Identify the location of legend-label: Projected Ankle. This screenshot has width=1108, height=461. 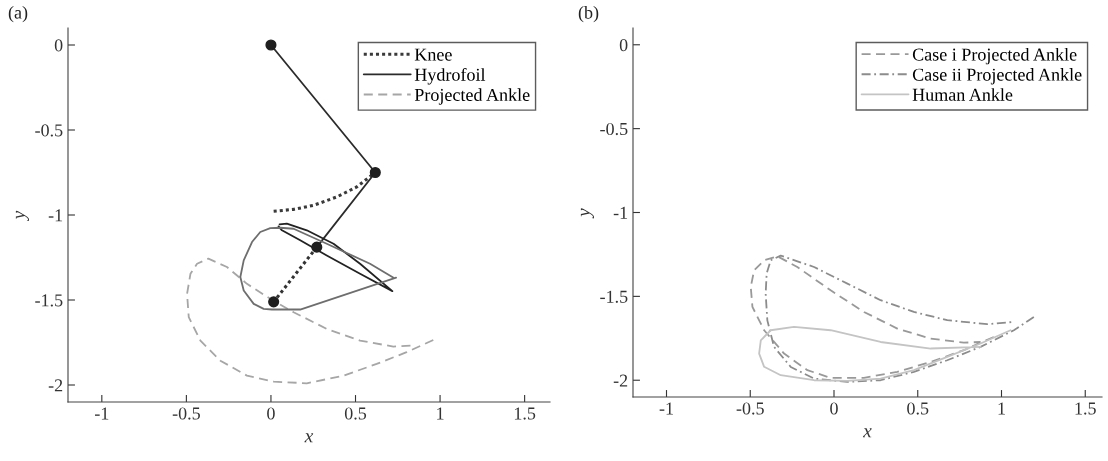
(472, 96).